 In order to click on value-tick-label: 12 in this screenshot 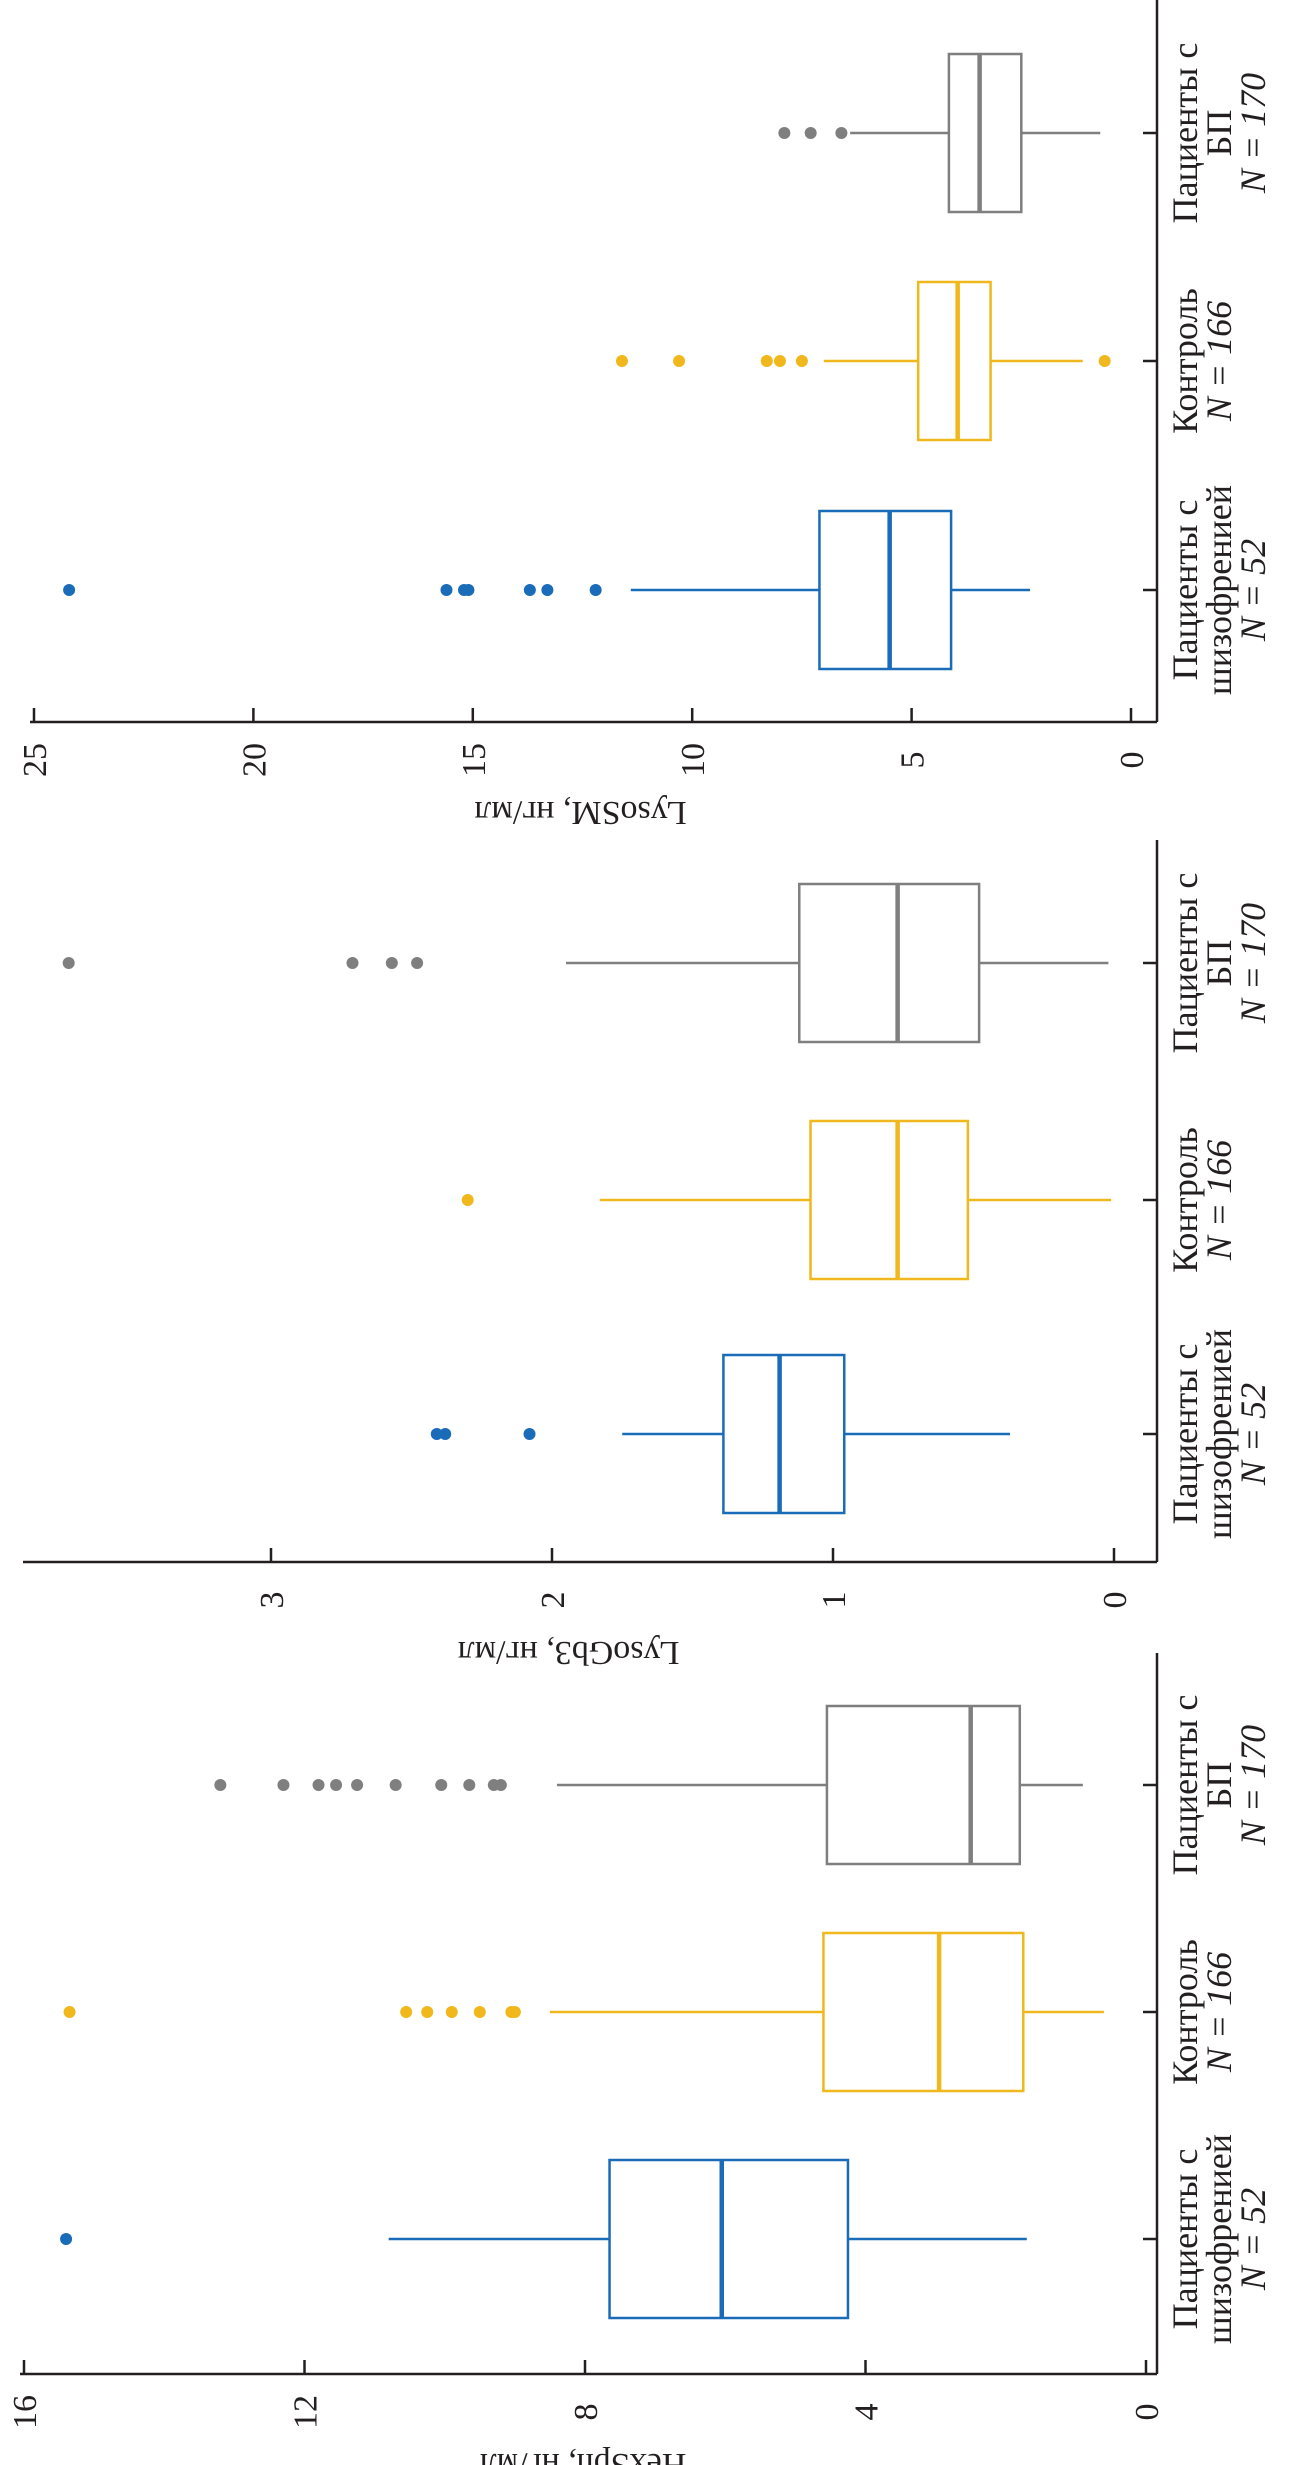, I will do `click(306, 2412)`.